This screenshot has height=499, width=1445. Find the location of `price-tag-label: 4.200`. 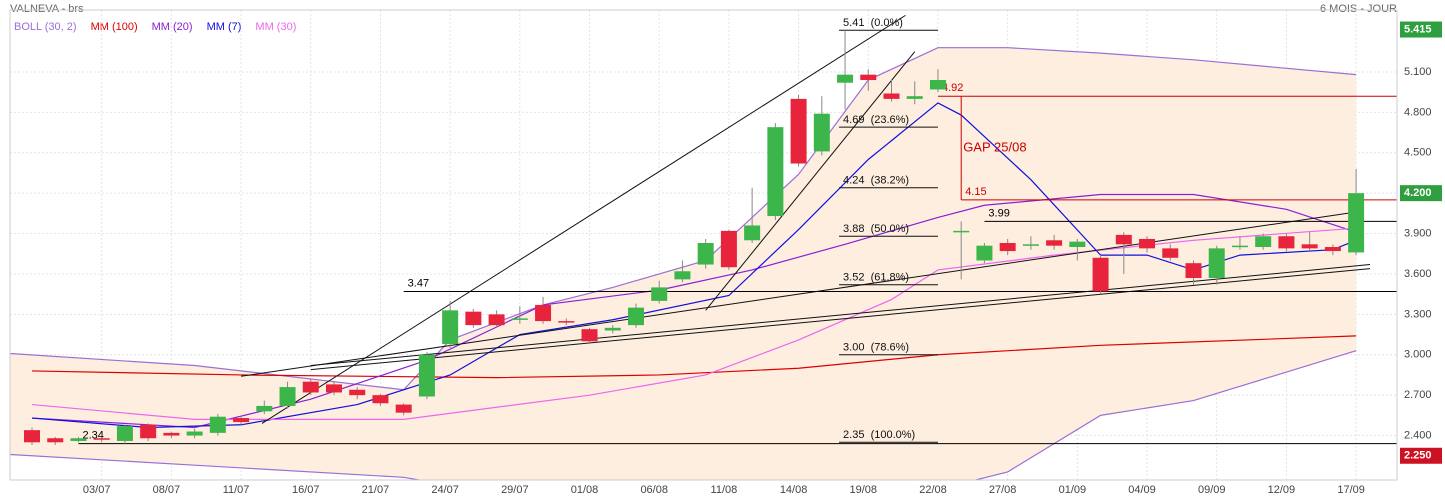

price-tag-label: 4.200 is located at coordinates (1418, 193).